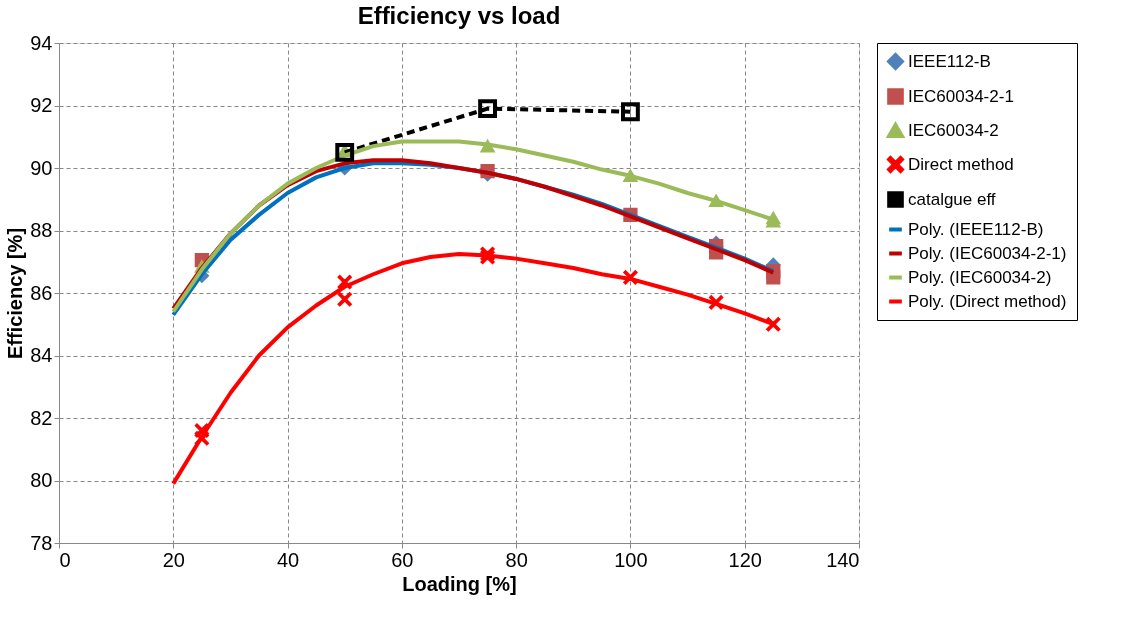  I want to click on legend-label: Poly. (IEEE112-B), so click(976, 229).